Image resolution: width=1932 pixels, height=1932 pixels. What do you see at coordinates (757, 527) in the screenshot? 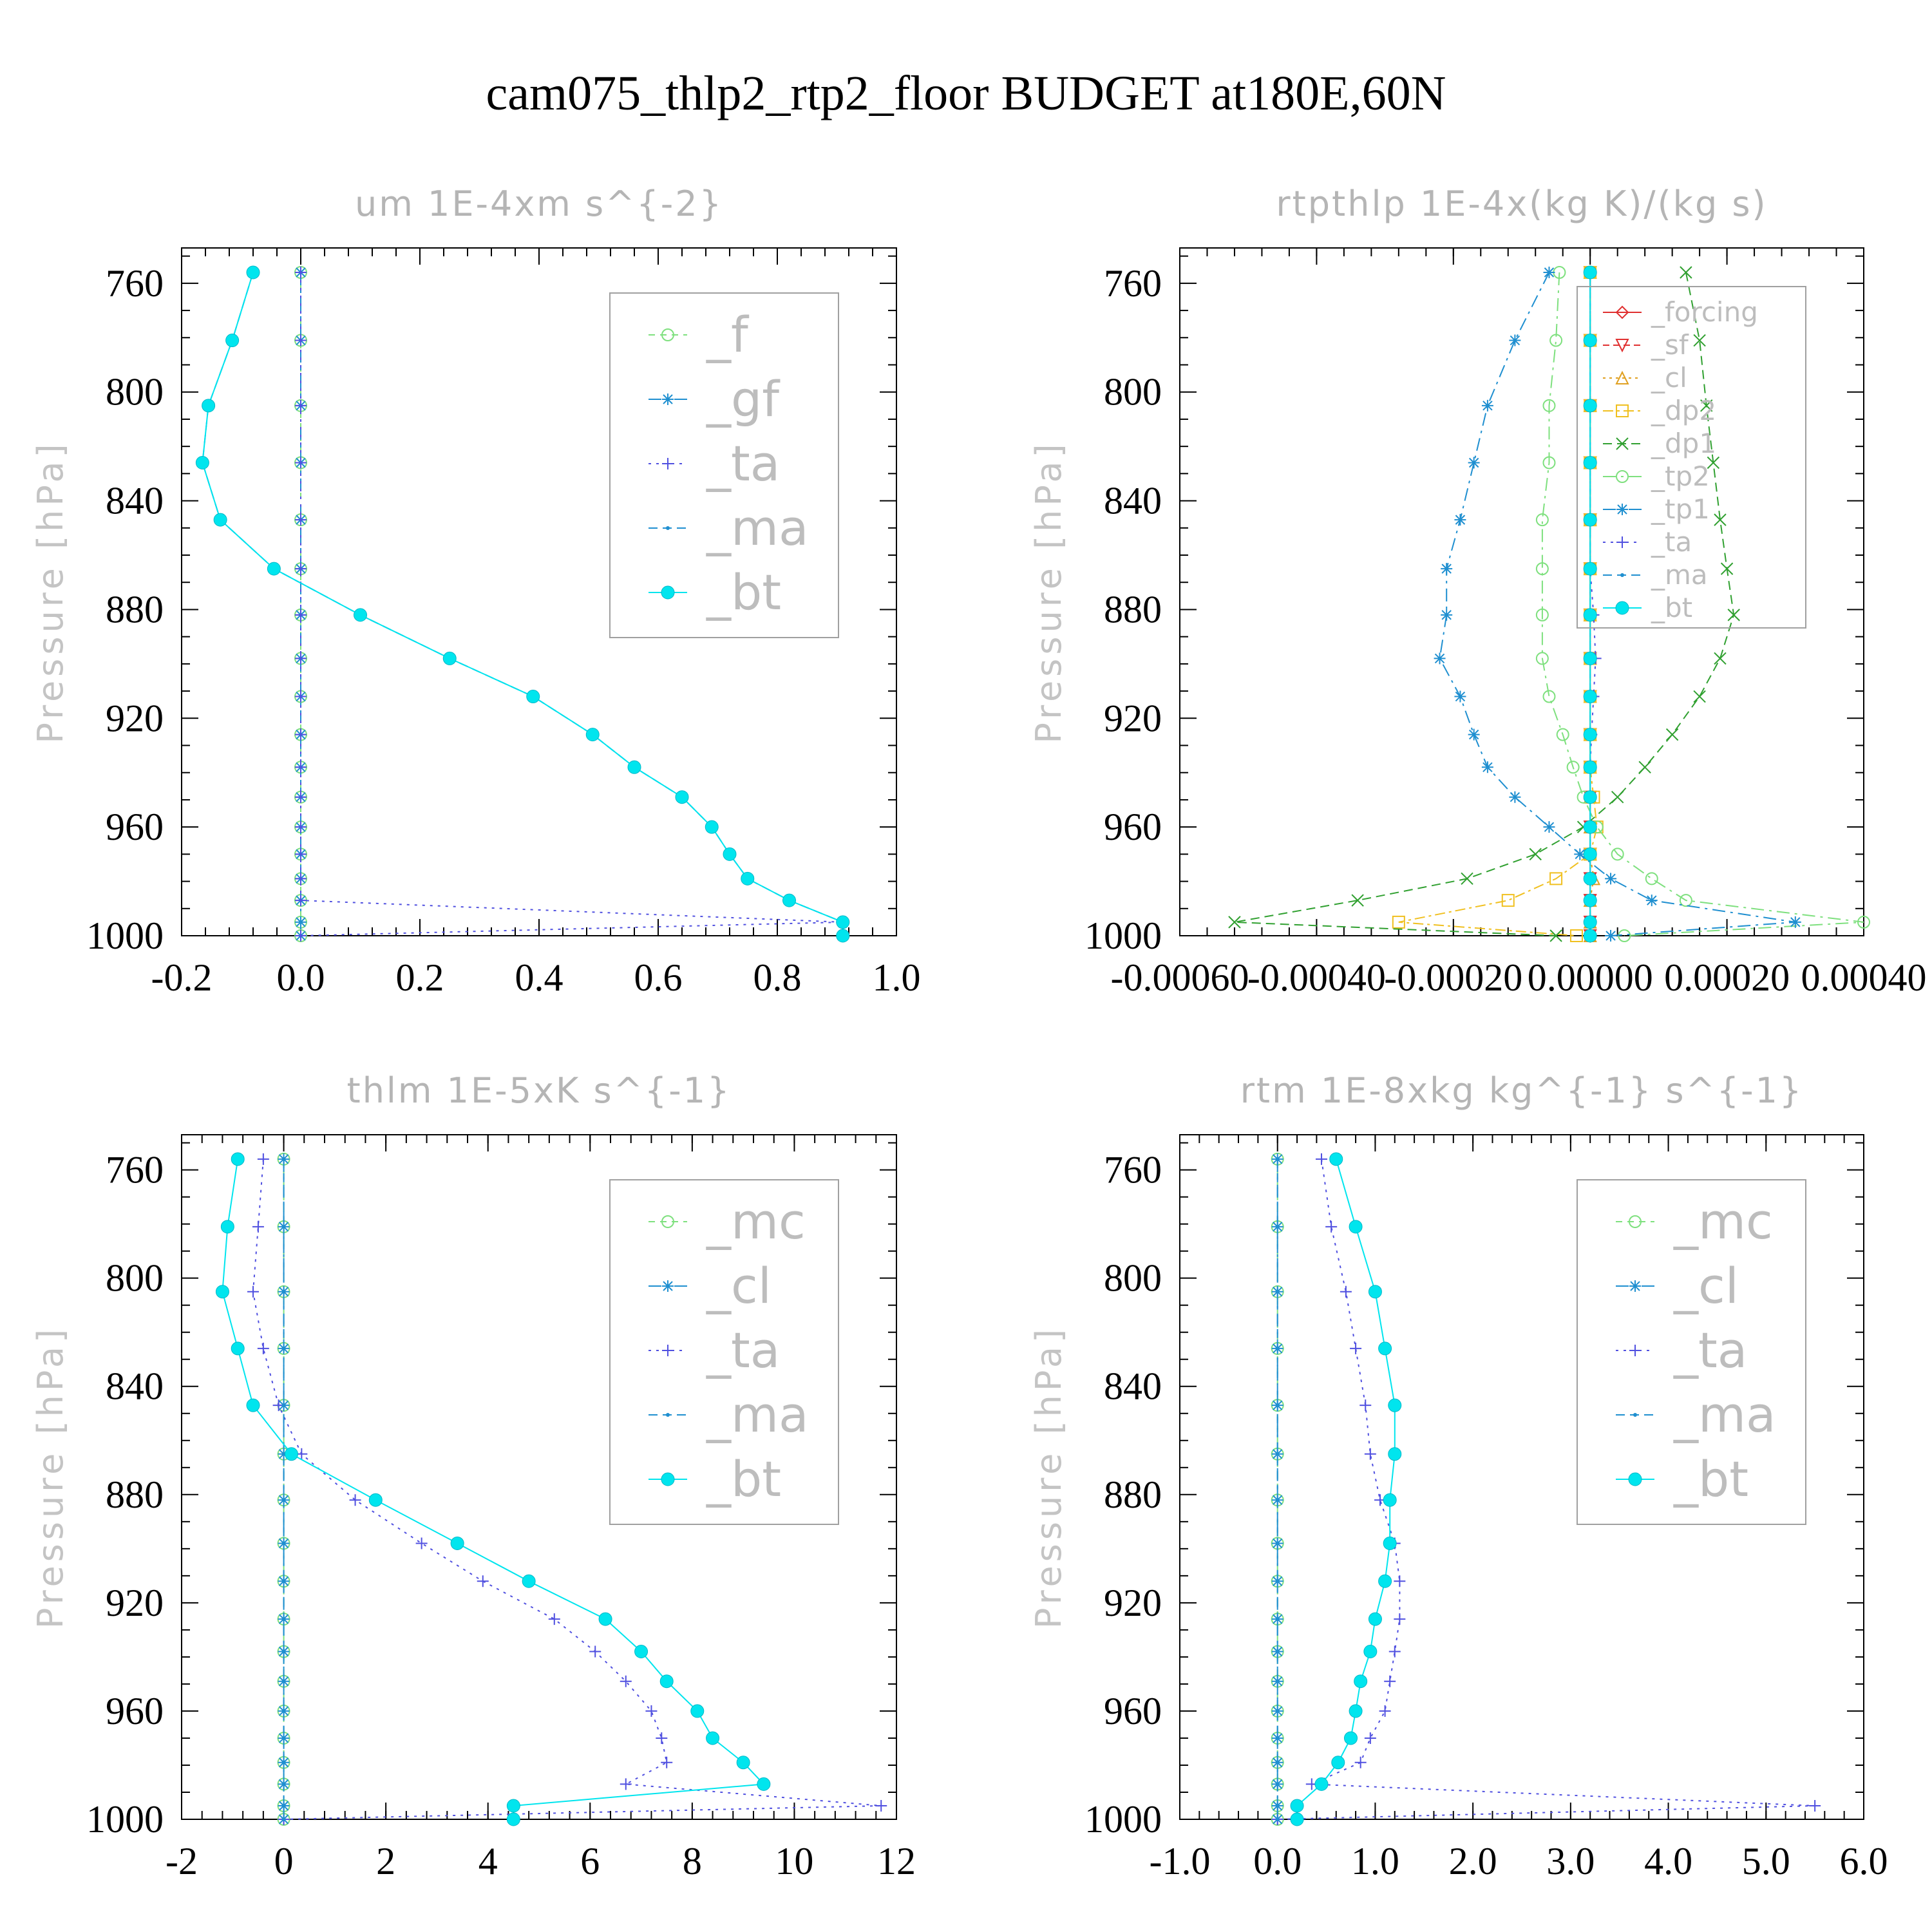
I see `legend-label: _ma` at bounding box center [757, 527].